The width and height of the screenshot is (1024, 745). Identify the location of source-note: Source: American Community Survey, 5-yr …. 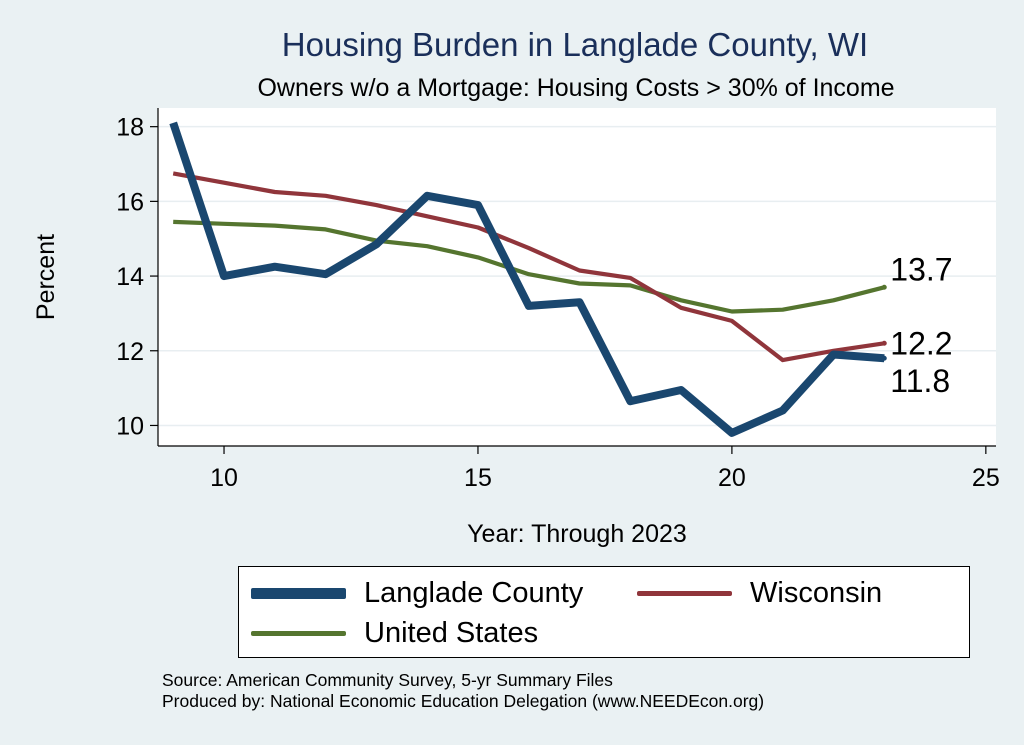
(463, 691).